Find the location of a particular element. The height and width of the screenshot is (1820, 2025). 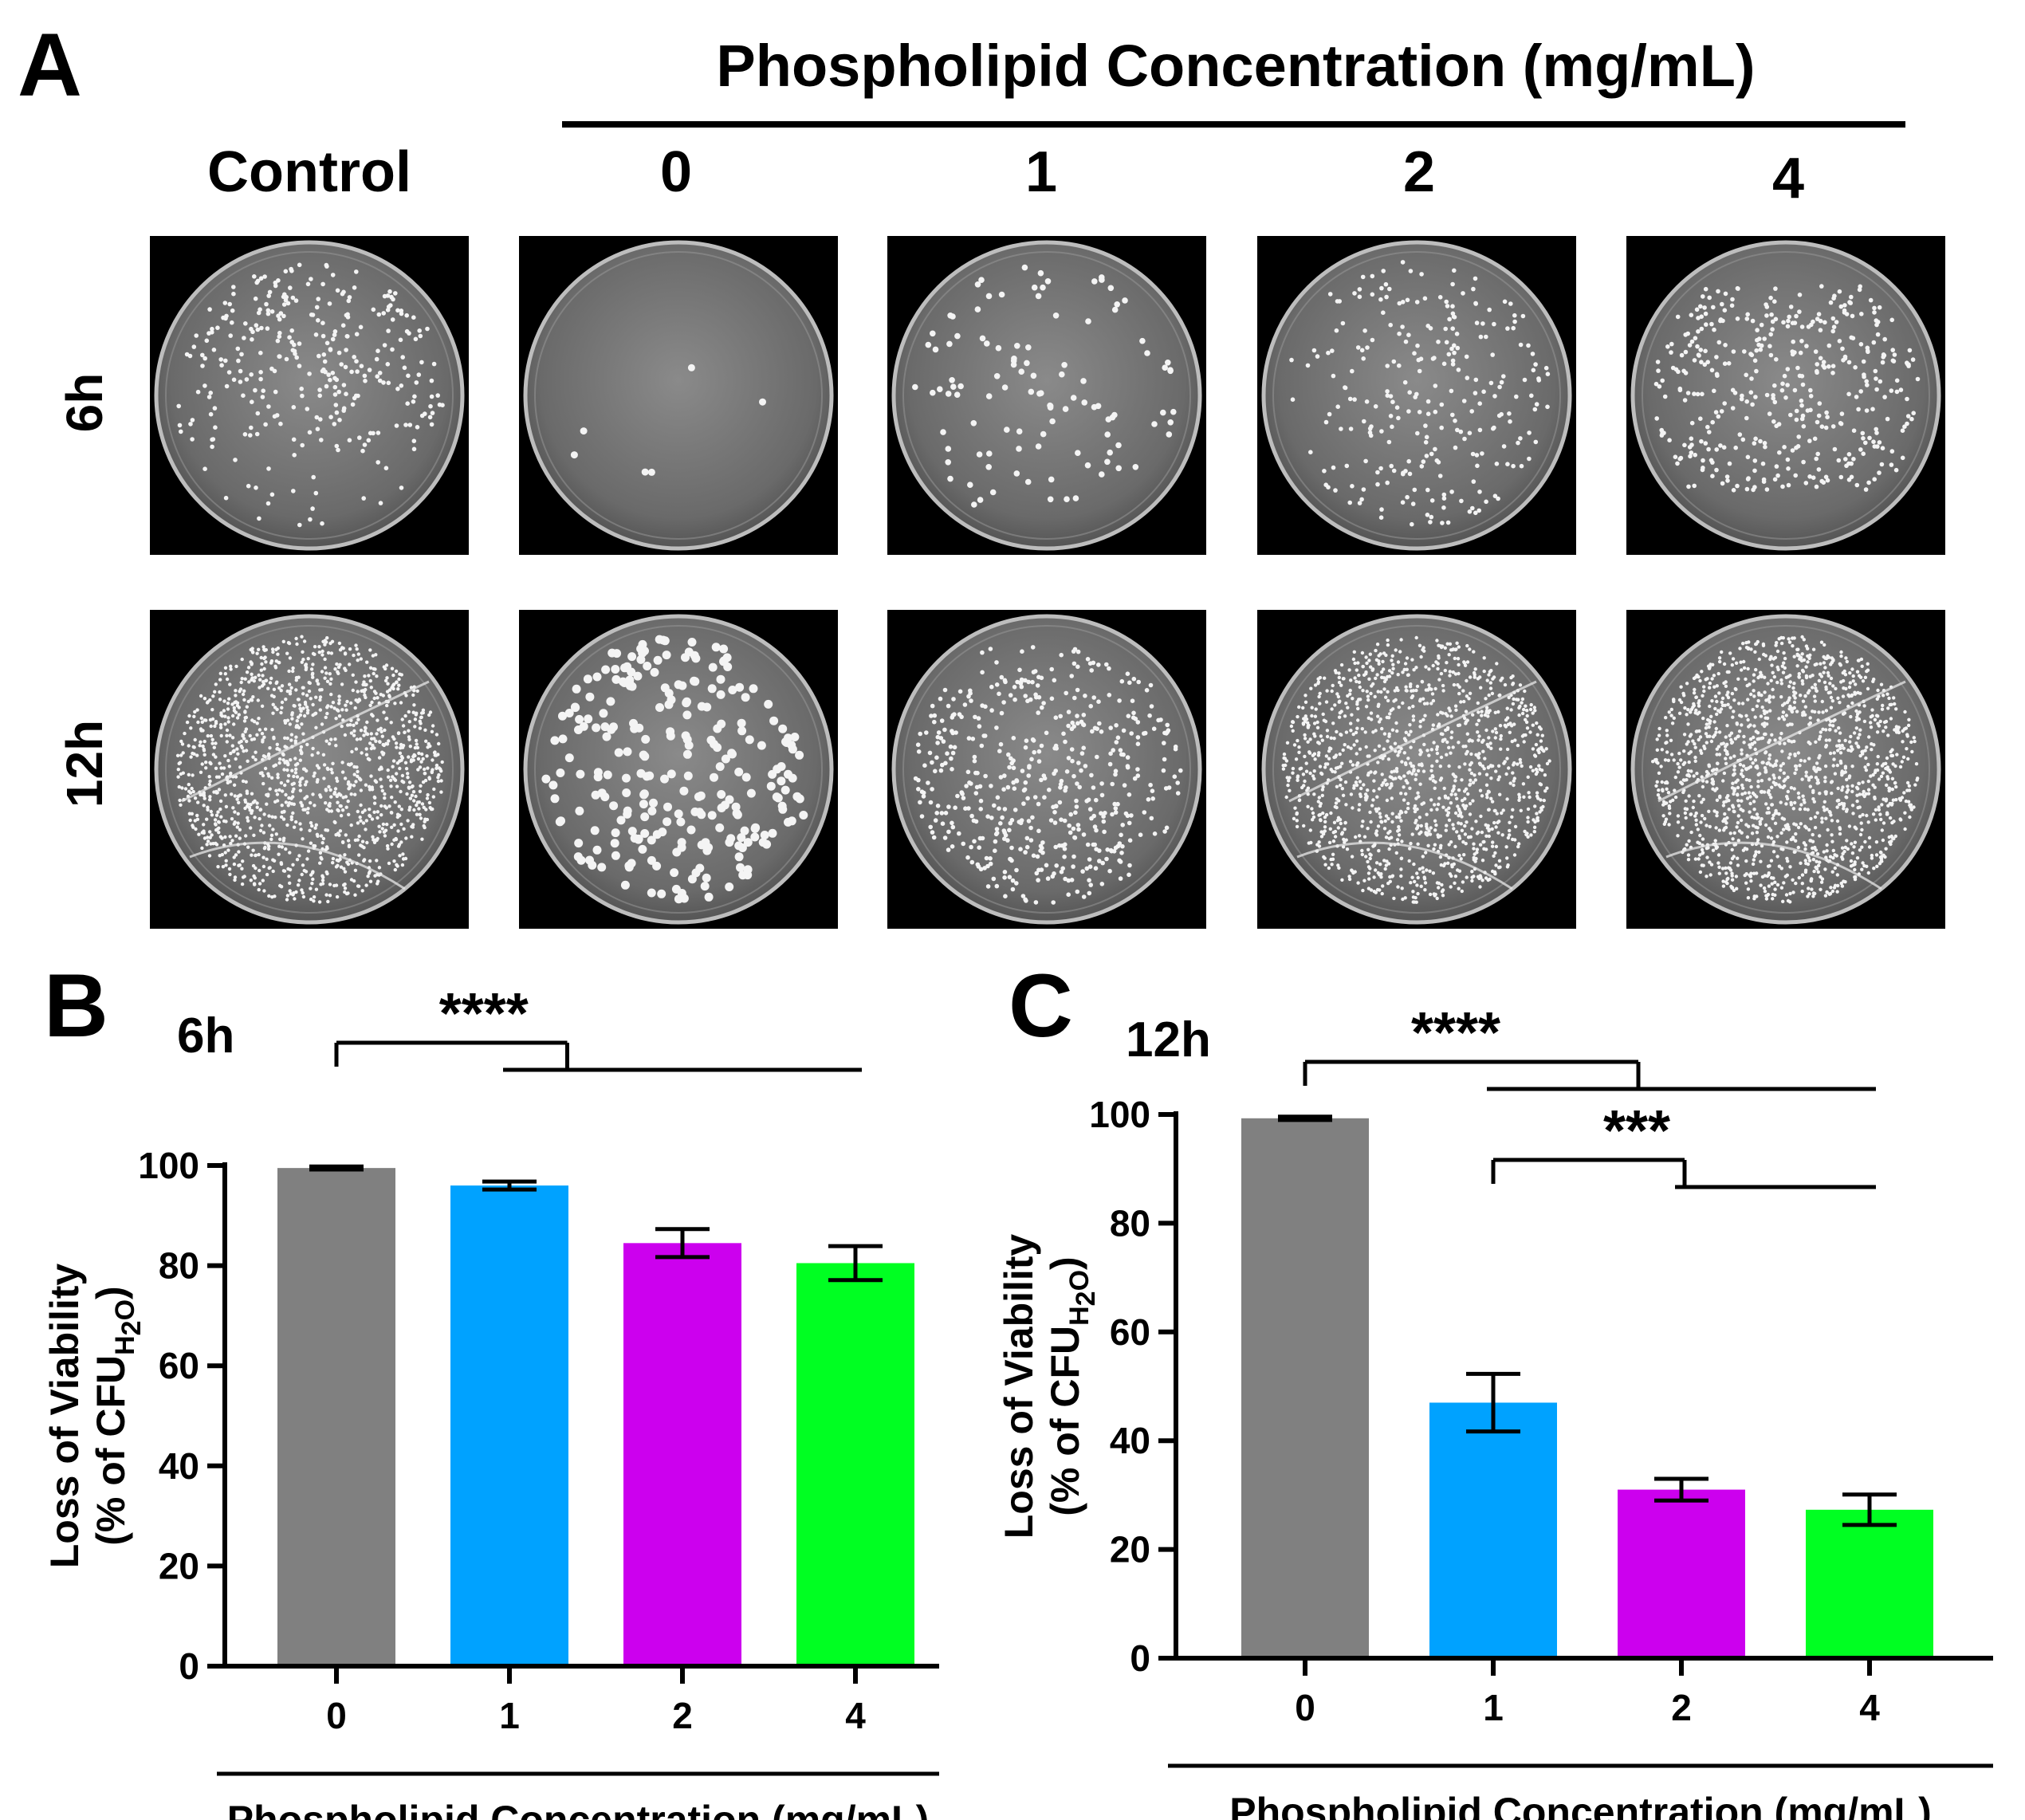

panel-a-column-labels: Control 0 1 2 4 is located at coordinates (1006, 175).